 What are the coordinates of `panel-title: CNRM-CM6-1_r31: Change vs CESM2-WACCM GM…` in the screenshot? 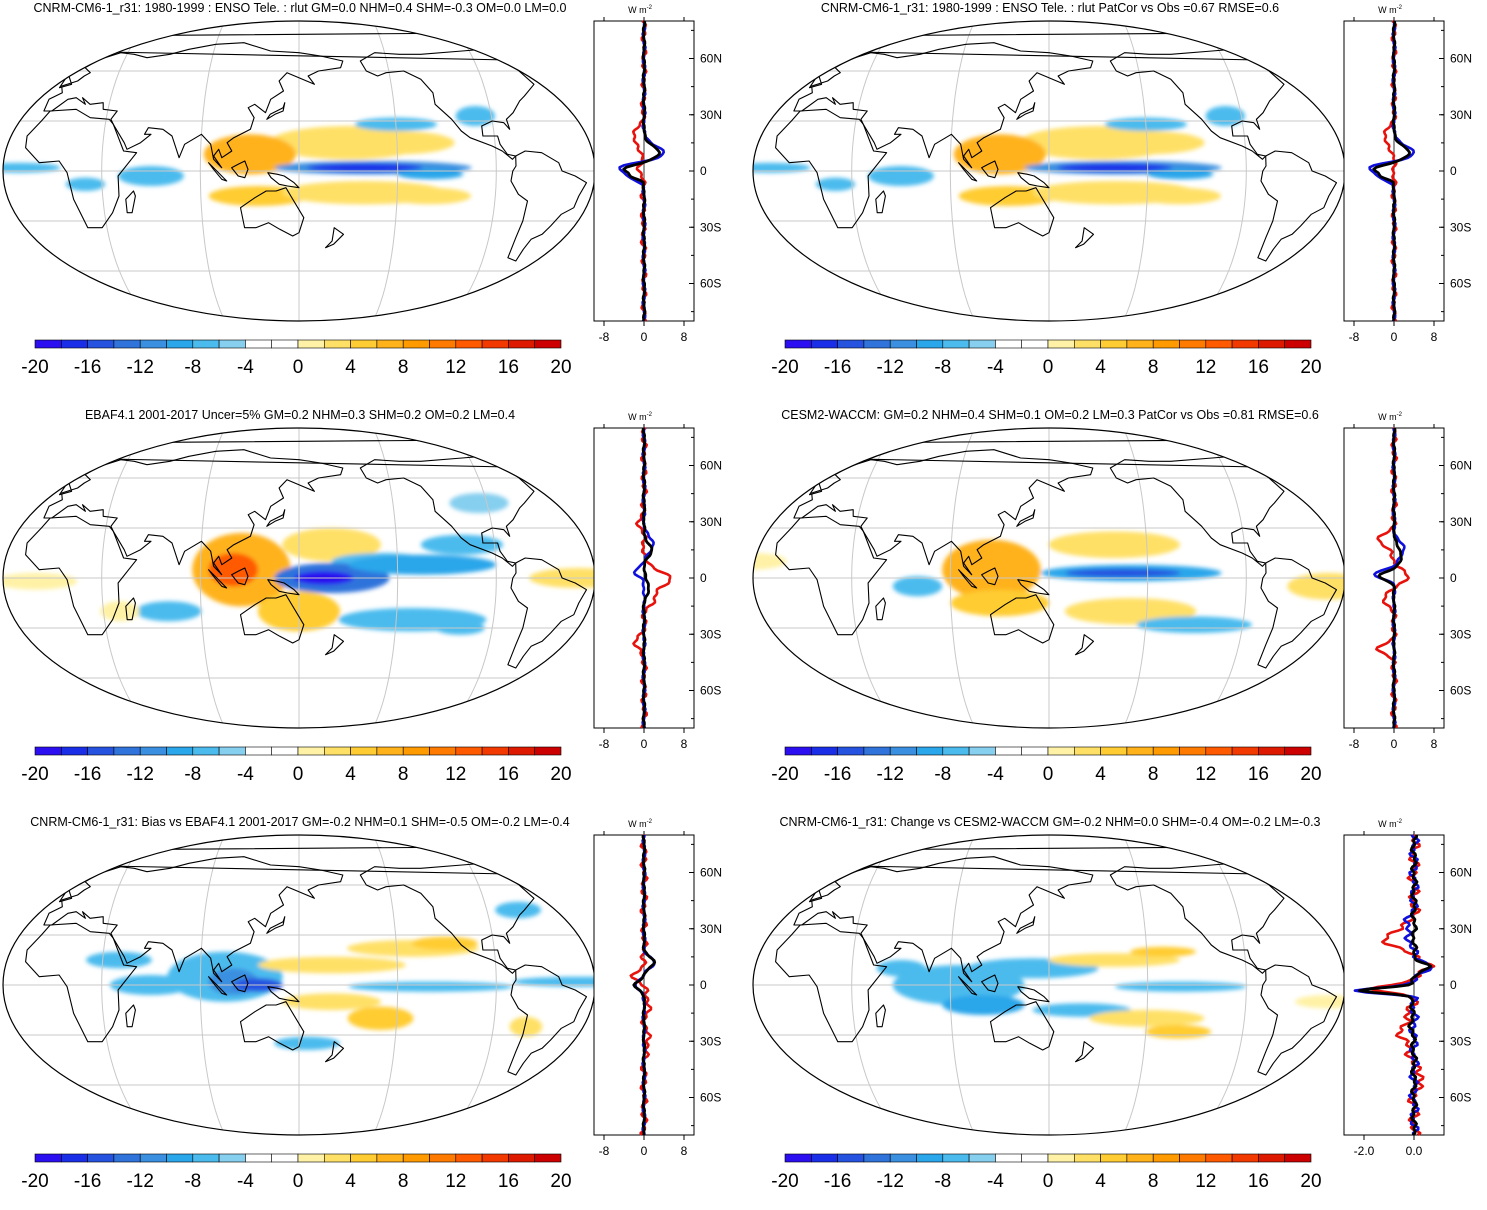 It's located at (1050, 822).